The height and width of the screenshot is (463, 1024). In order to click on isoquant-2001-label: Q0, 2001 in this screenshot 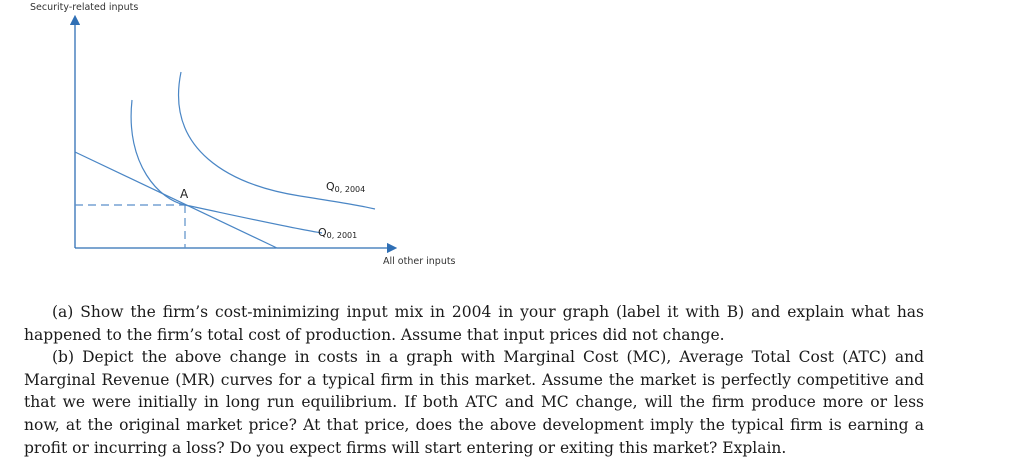, I will do `click(337, 233)`.